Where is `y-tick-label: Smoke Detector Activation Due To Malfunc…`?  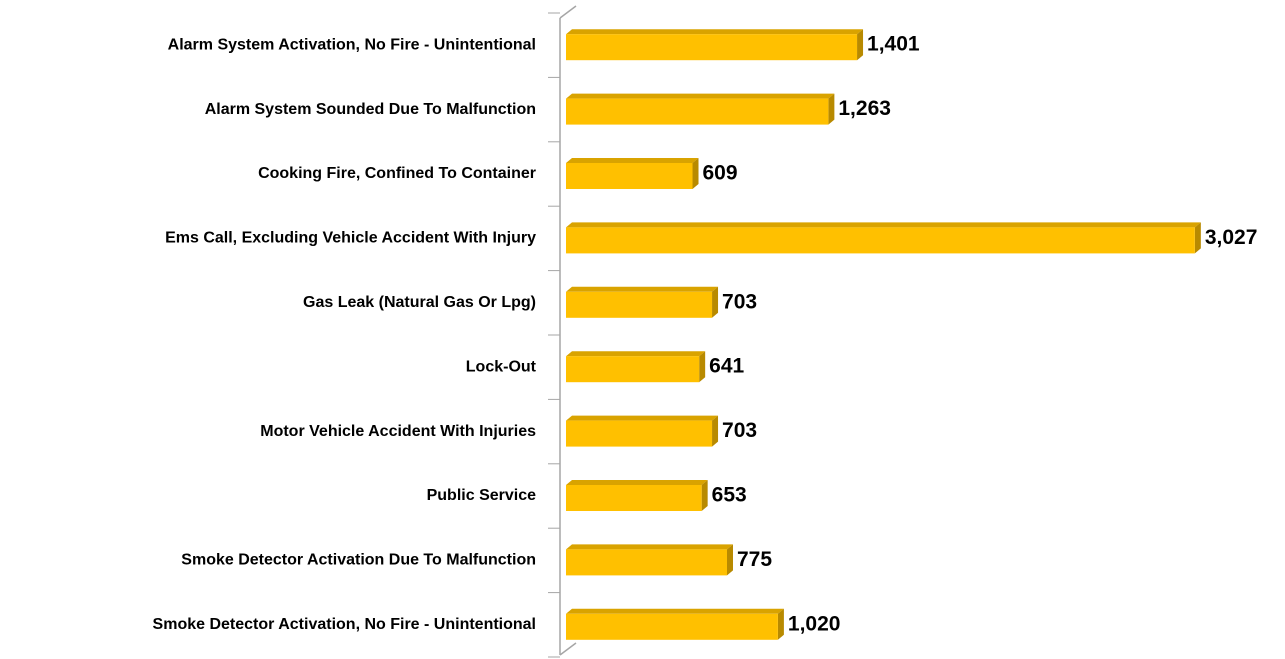
y-tick-label: Smoke Detector Activation Due To Malfunc… is located at coordinates (358, 560).